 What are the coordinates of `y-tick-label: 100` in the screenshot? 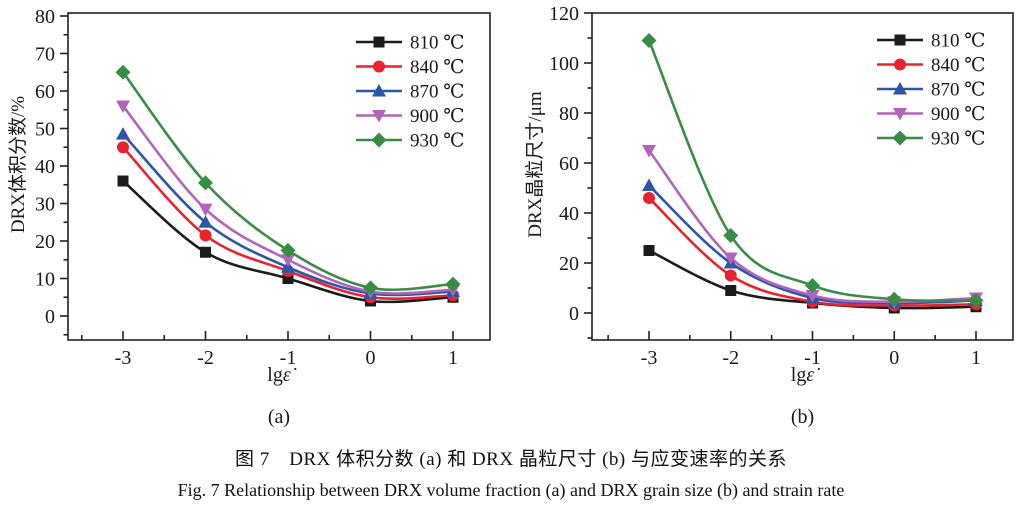 It's located at (564, 64).